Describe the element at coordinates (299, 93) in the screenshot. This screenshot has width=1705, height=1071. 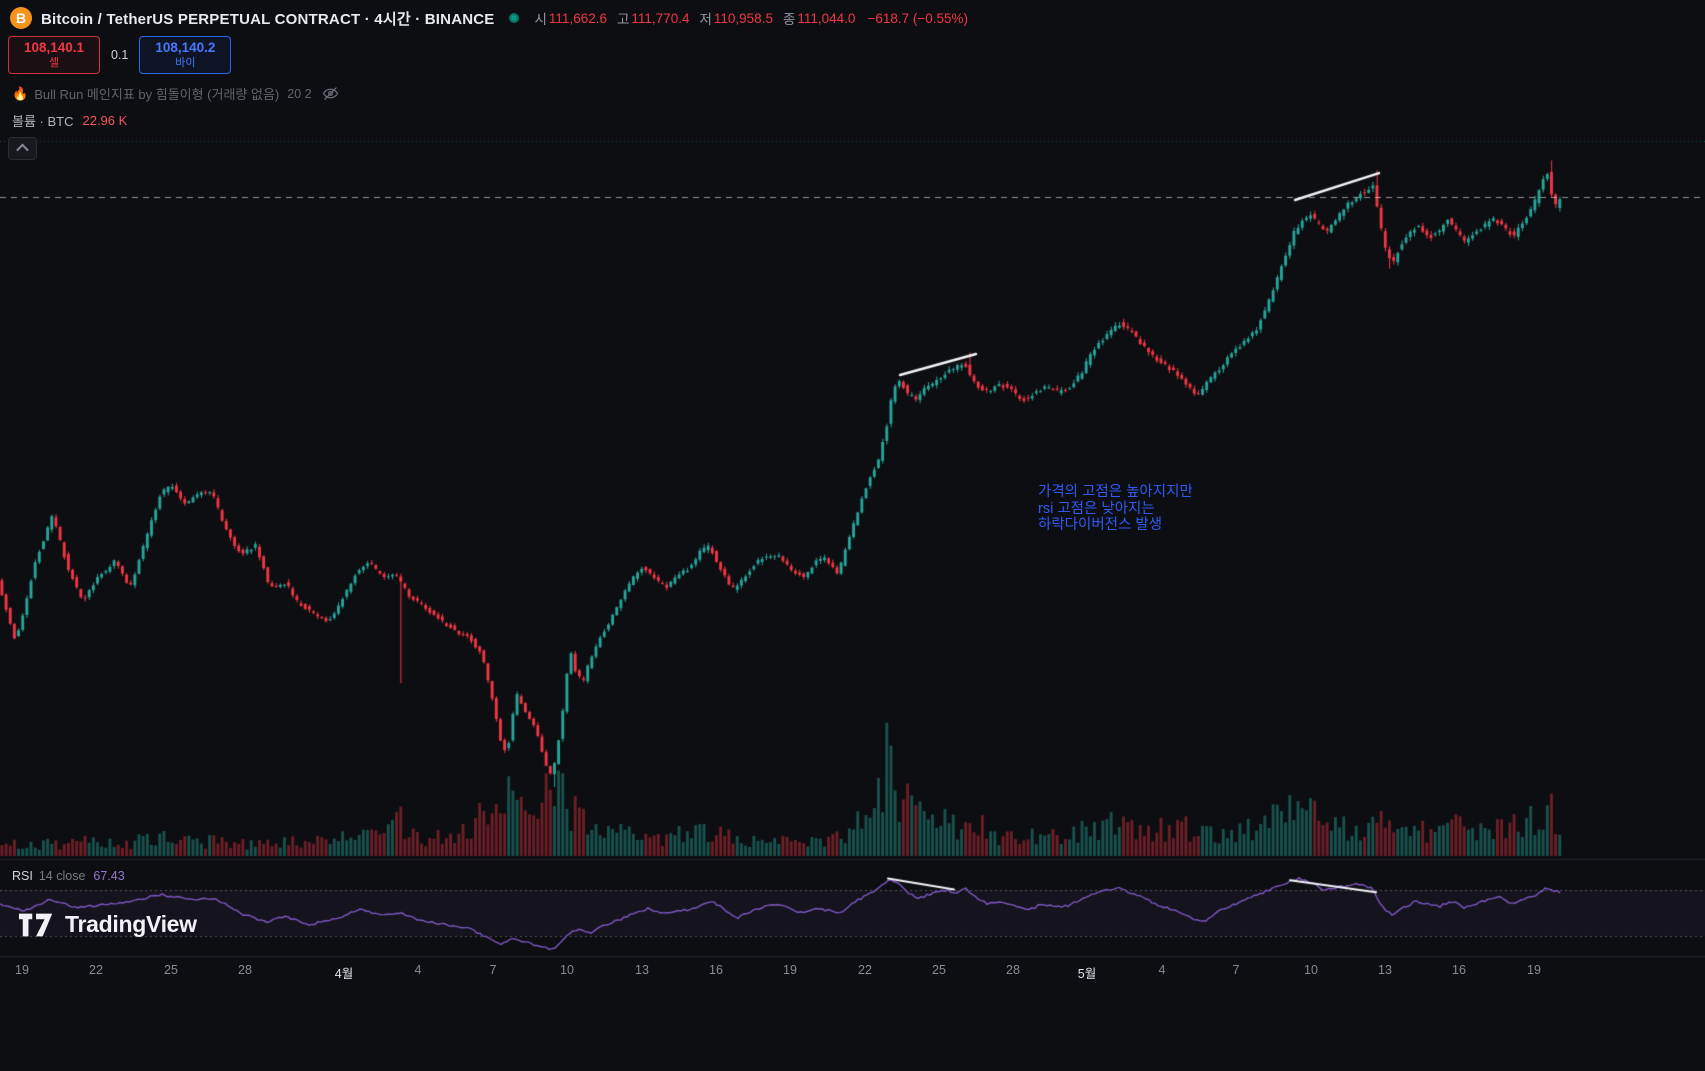
I see `indicator-values: 20 2` at that location.